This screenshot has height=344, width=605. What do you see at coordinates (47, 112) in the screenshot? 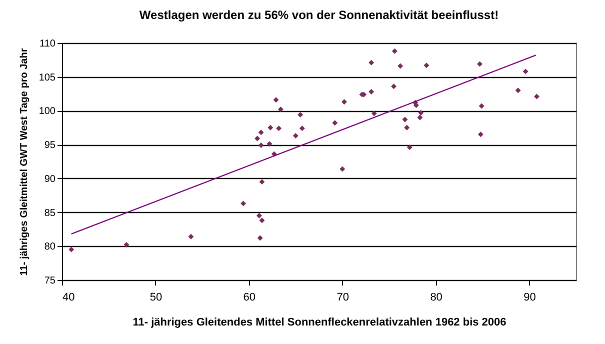
I see `y-tick-label: 100` at bounding box center [47, 112].